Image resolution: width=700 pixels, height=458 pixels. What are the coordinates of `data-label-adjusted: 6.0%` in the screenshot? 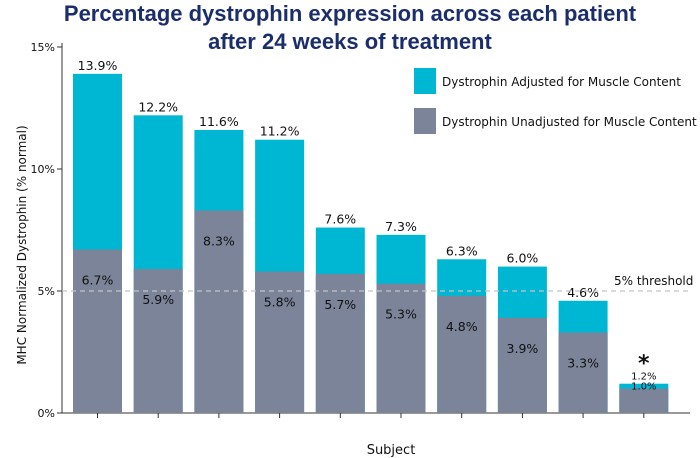 It's located at (523, 258).